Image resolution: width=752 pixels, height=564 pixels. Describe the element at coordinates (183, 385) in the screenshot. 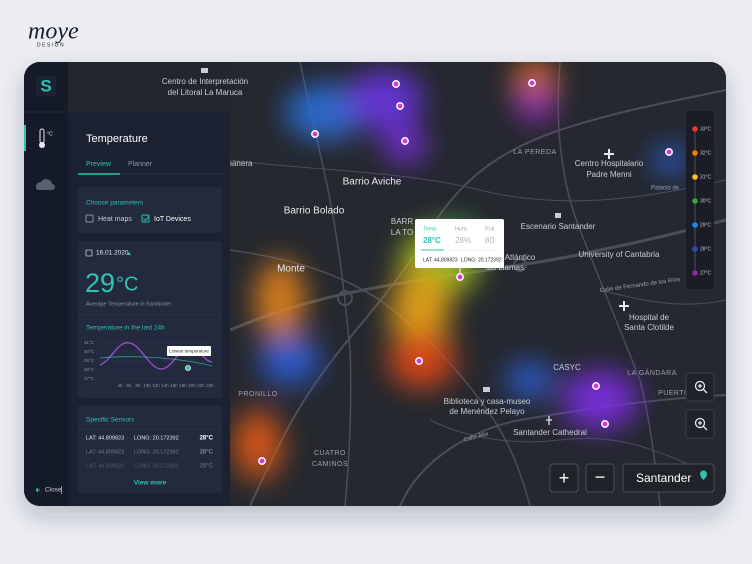

I see `mini-x-label: 18h` at that location.